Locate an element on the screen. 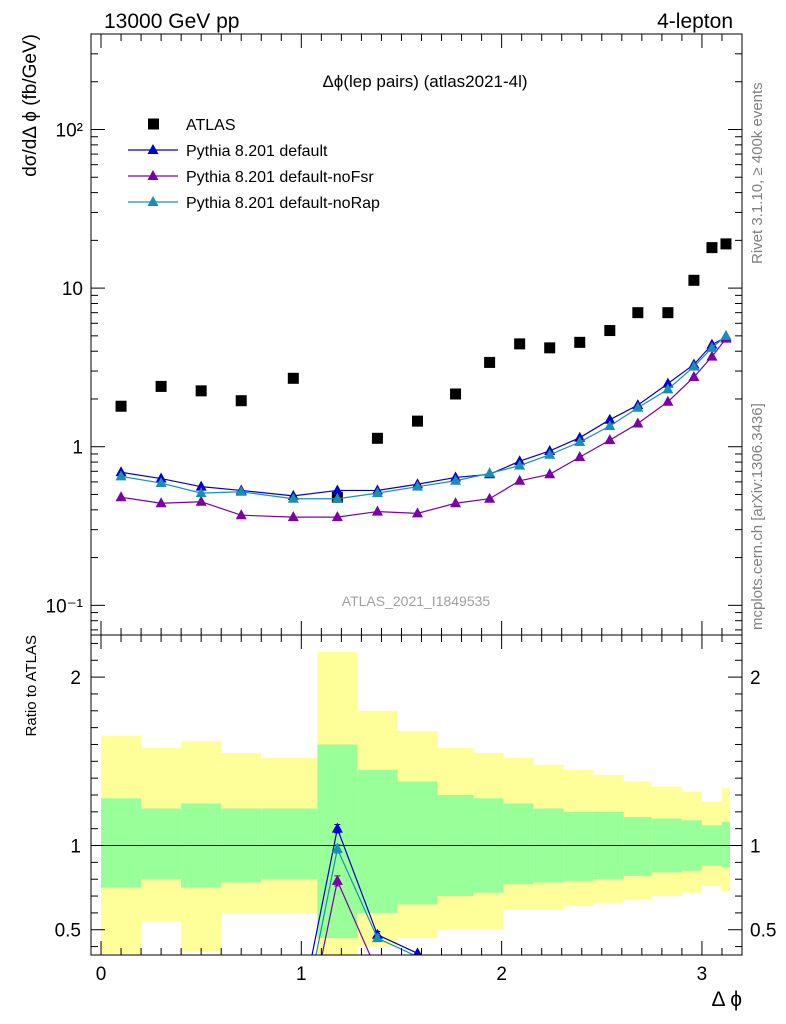  x-tick-label: 0 is located at coordinates (101, 974).